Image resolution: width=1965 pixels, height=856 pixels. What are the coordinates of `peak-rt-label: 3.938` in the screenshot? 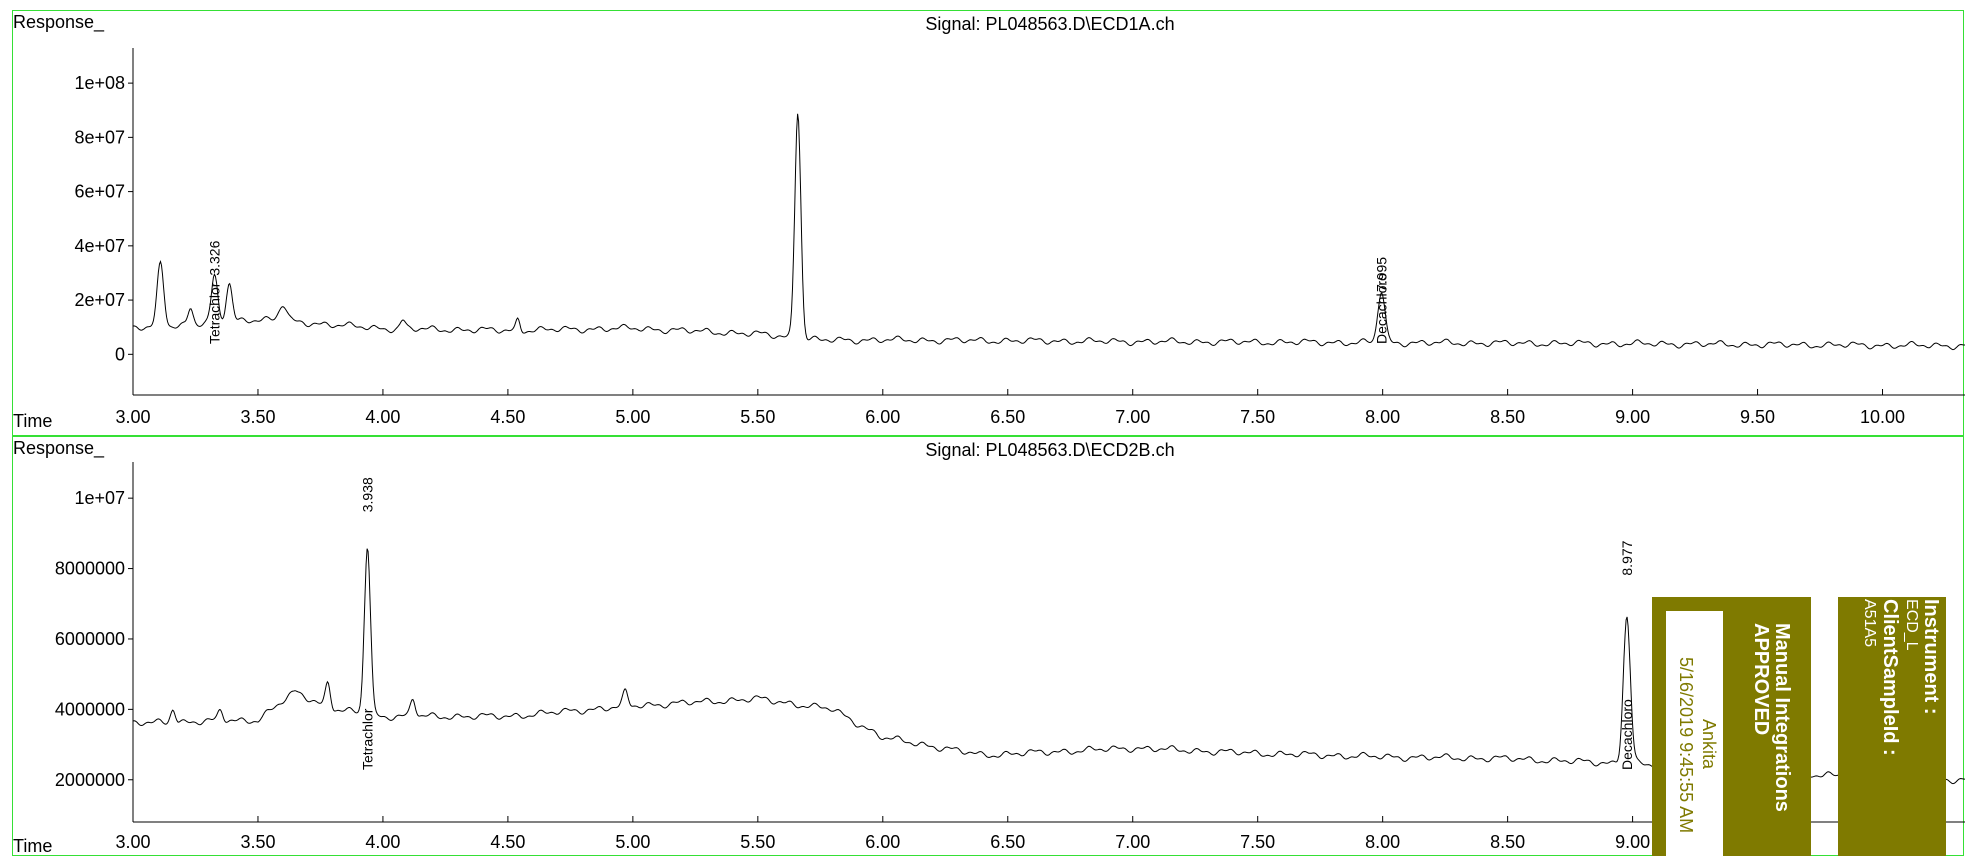 It's located at (367, 494).